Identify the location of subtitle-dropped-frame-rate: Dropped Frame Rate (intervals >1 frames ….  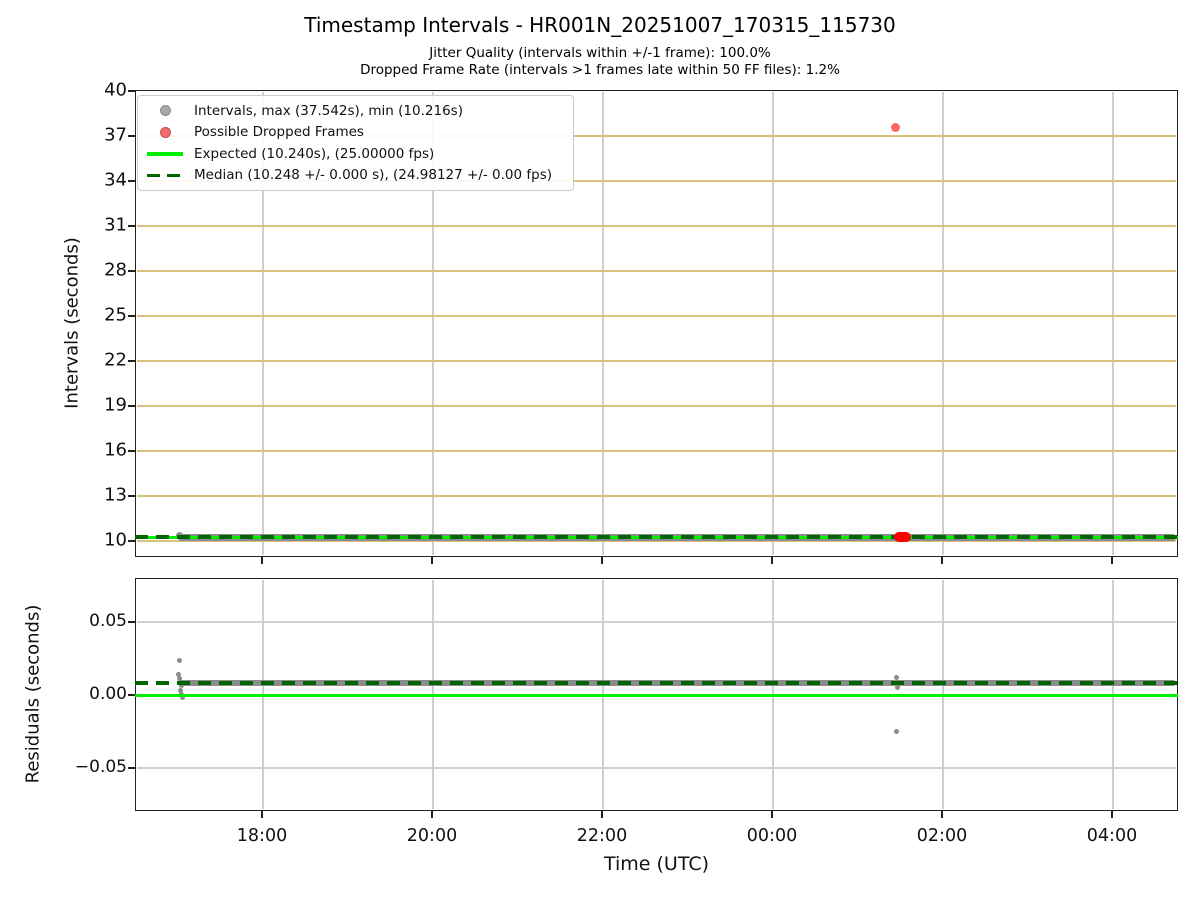
(600, 70).